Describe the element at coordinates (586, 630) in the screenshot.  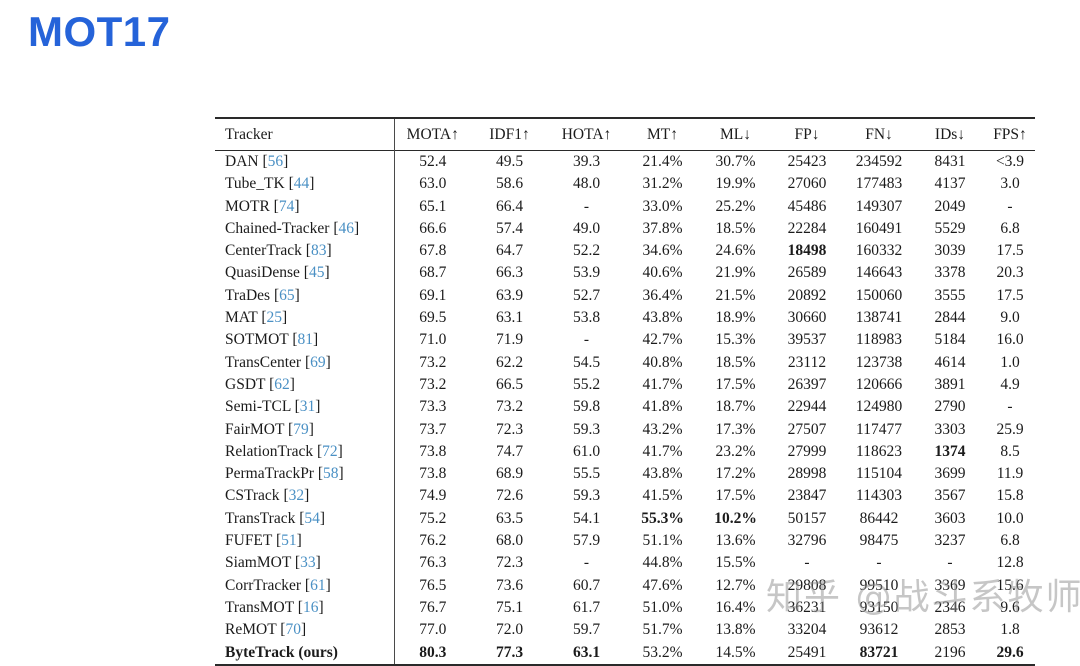
I see `cell-hota: 59.7` at that location.